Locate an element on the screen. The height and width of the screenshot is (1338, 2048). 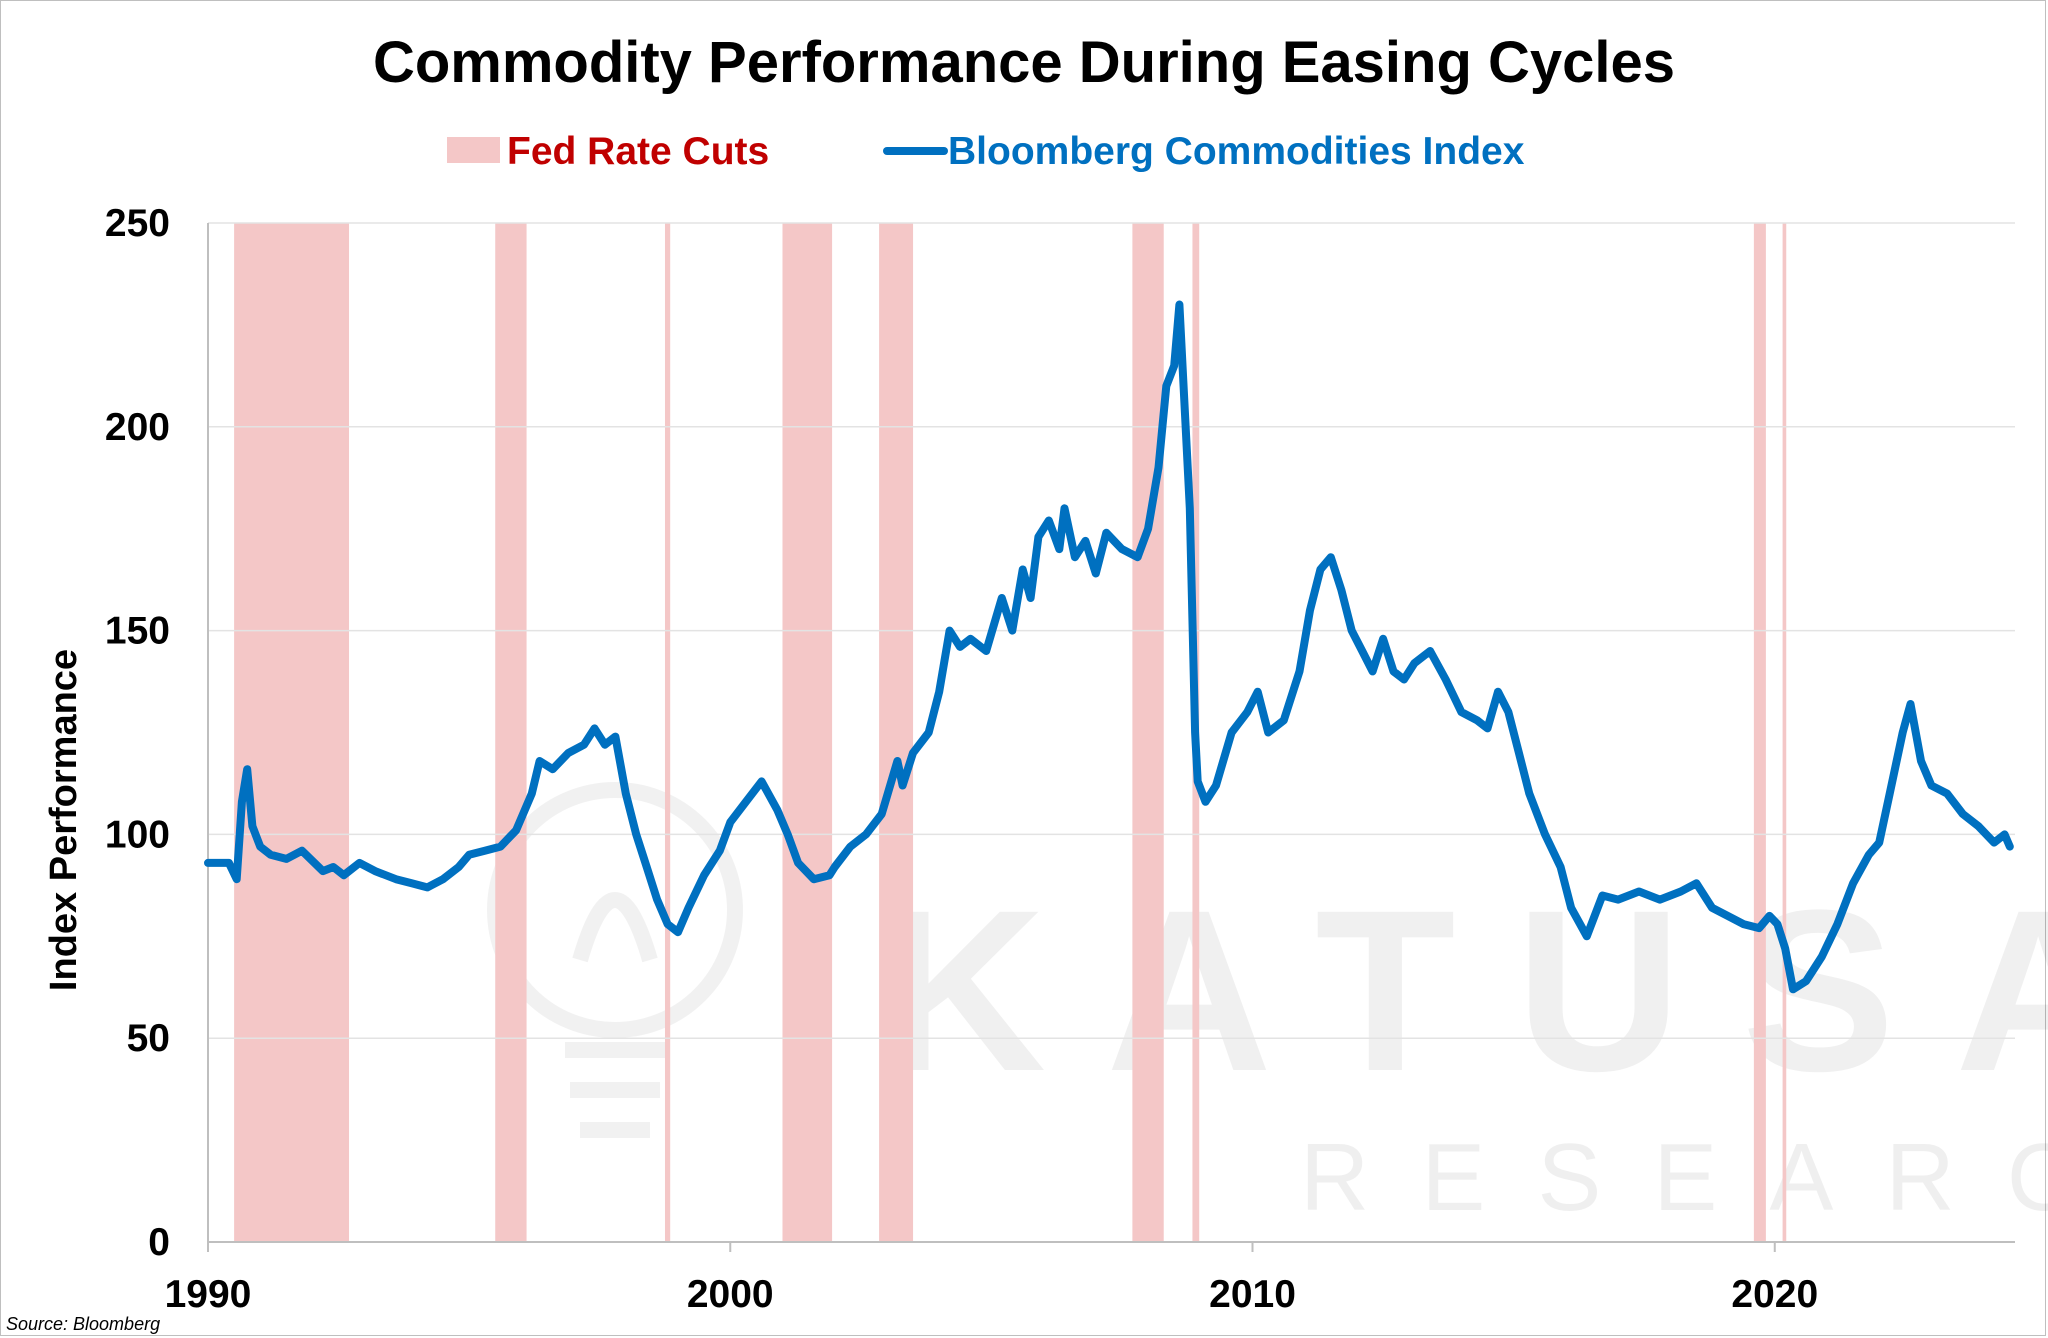
y-axis-label: Index Performance is located at coordinates (64, 820).